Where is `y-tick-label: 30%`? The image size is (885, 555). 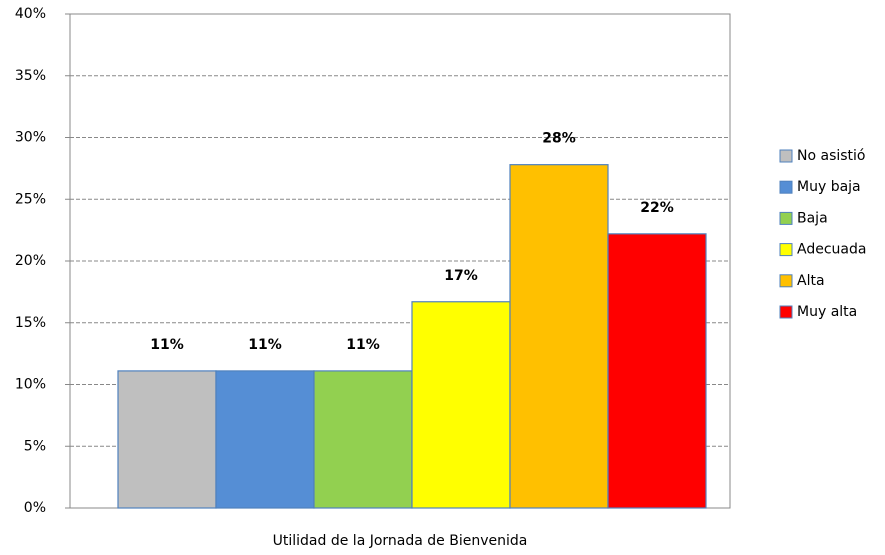 y-tick-label: 30% is located at coordinates (30, 138).